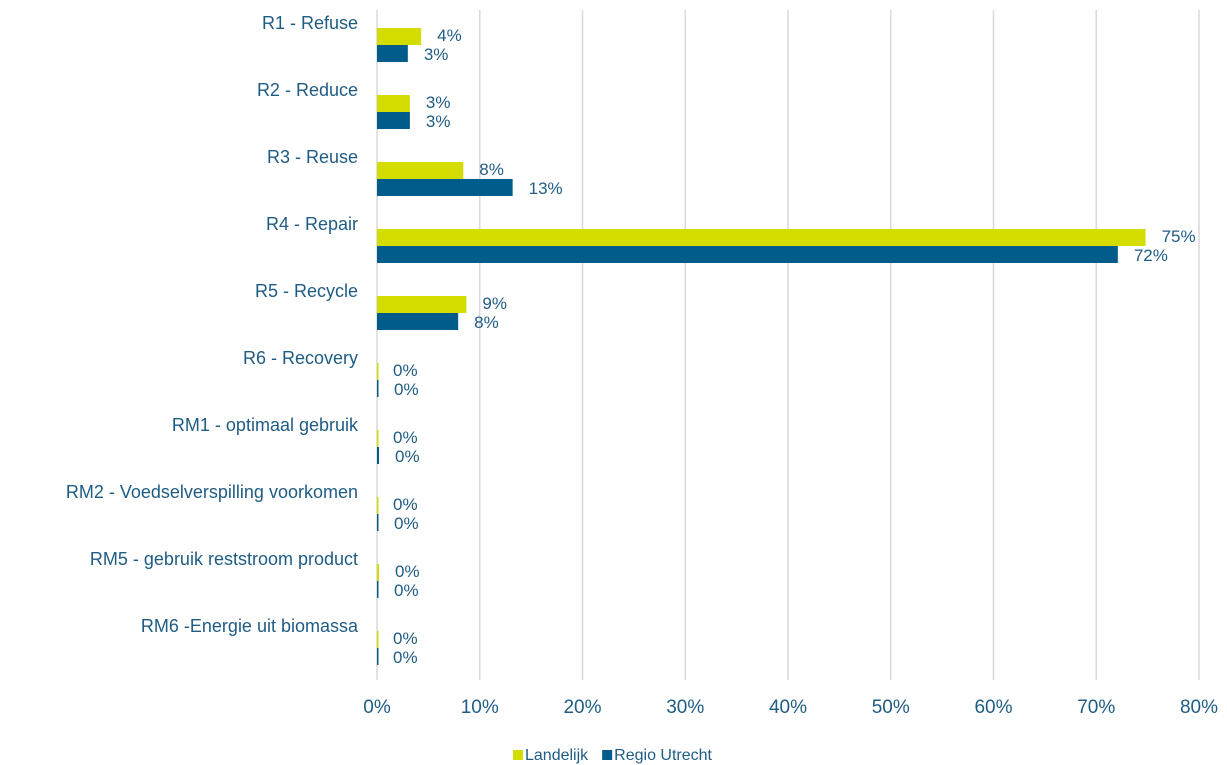 Image resolution: width=1227 pixels, height=765 pixels. What do you see at coordinates (212, 492) in the screenshot?
I see `category-label: RM2 - Voedselverspilling voorkomen` at bounding box center [212, 492].